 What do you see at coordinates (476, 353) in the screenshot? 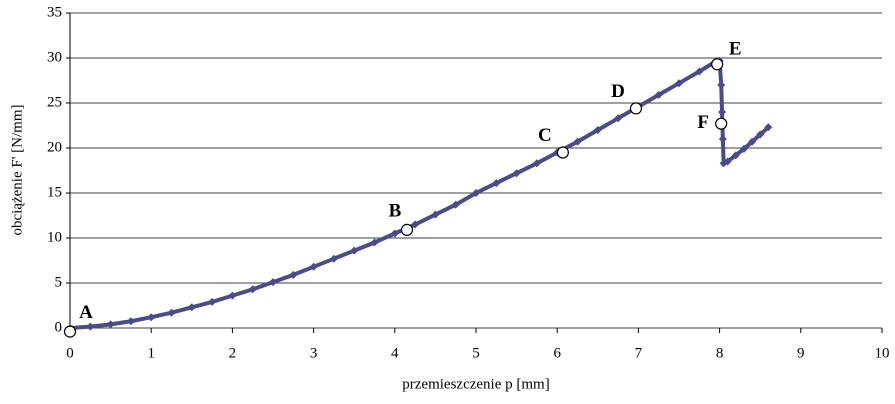
I see `x-tick-label: 5` at bounding box center [476, 353].